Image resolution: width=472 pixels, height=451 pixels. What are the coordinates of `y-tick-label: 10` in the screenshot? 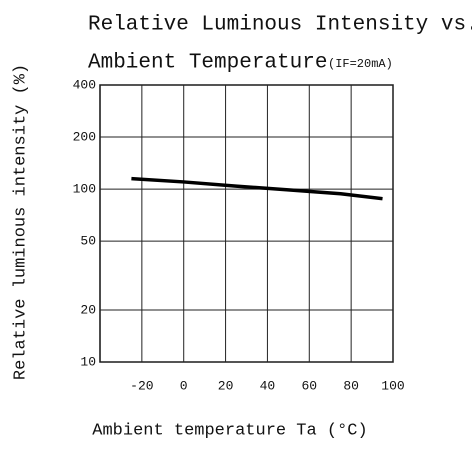 It's located at (88, 361).